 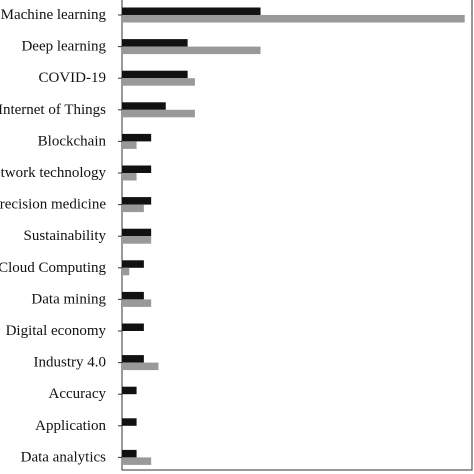 What do you see at coordinates (65, 236) in the screenshot?
I see `category-label: Sustainability` at bounding box center [65, 236].